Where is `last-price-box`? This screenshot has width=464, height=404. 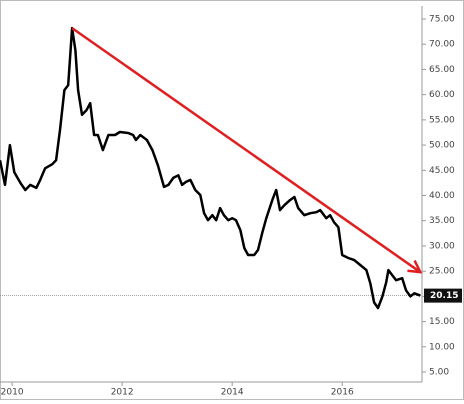
last-price-box is located at coordinates (443, 295).